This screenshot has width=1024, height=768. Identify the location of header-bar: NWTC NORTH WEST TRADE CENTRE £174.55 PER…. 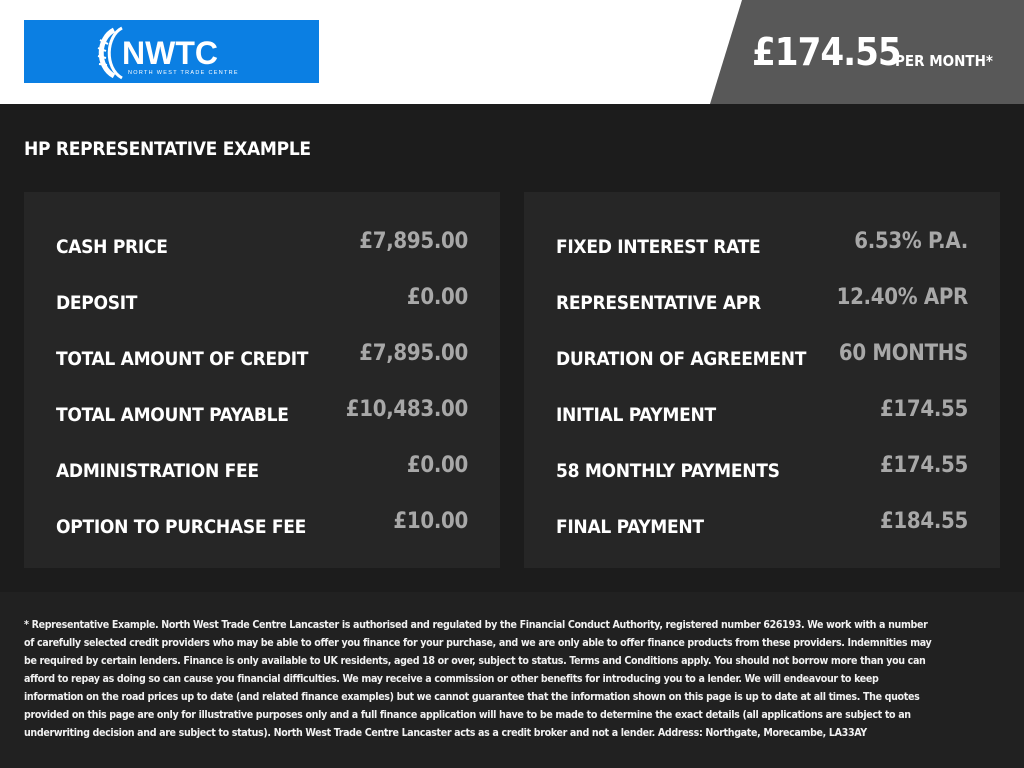
(512, 52).